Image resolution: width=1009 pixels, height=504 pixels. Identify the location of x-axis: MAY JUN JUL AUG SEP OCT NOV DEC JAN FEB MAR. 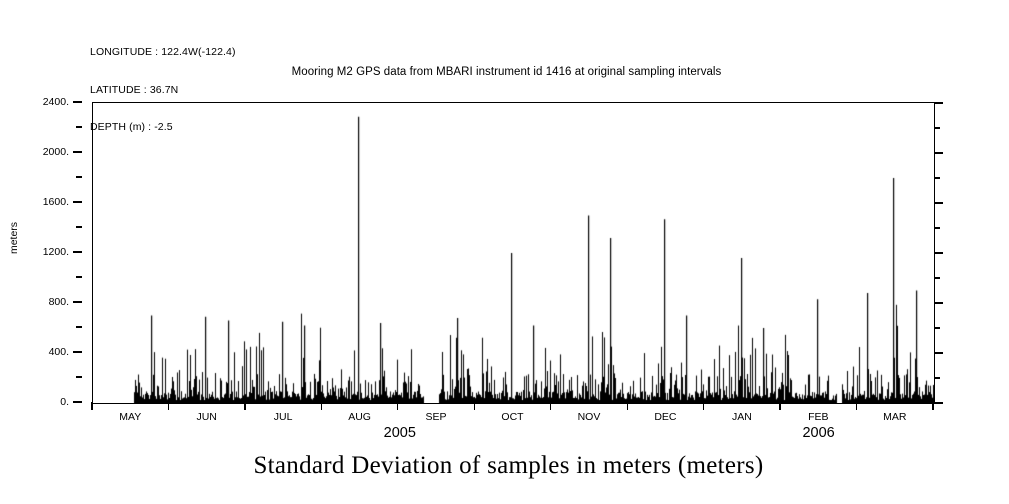
(512, 415).